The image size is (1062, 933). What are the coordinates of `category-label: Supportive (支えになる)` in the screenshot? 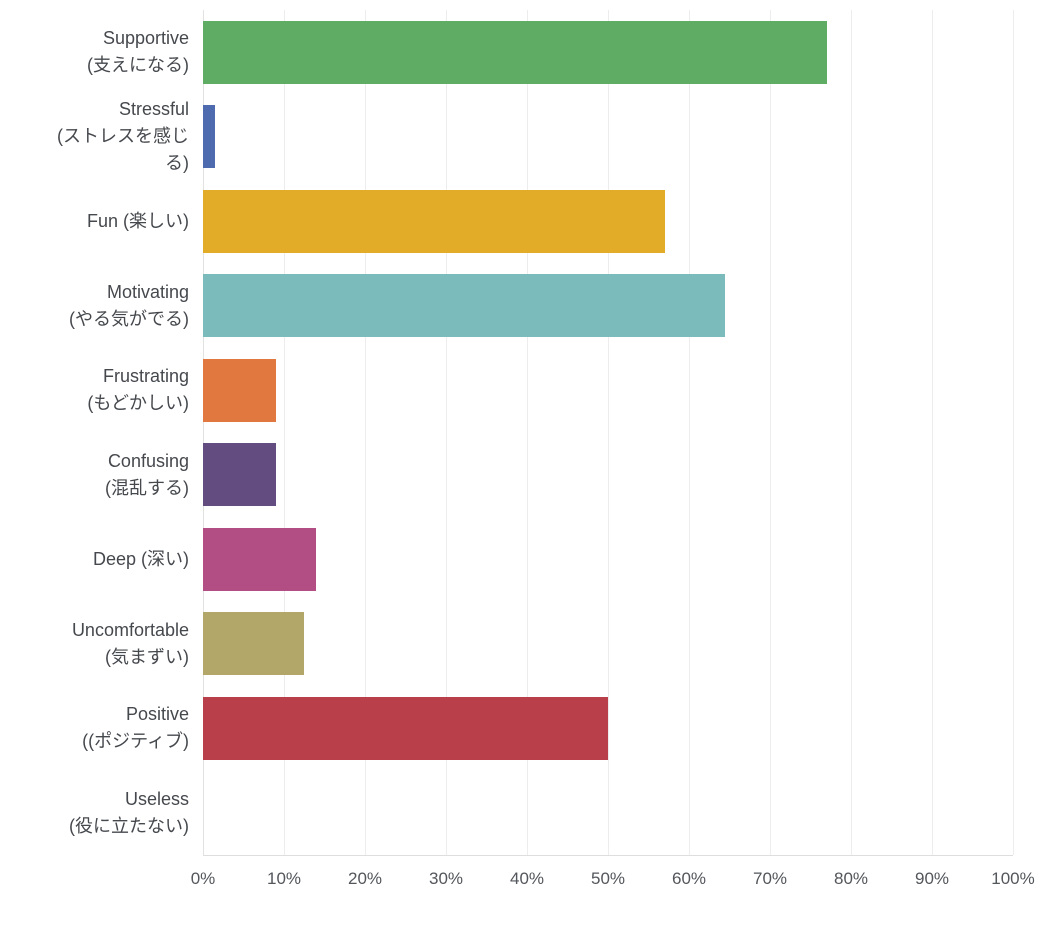 It's located at (138, 52).